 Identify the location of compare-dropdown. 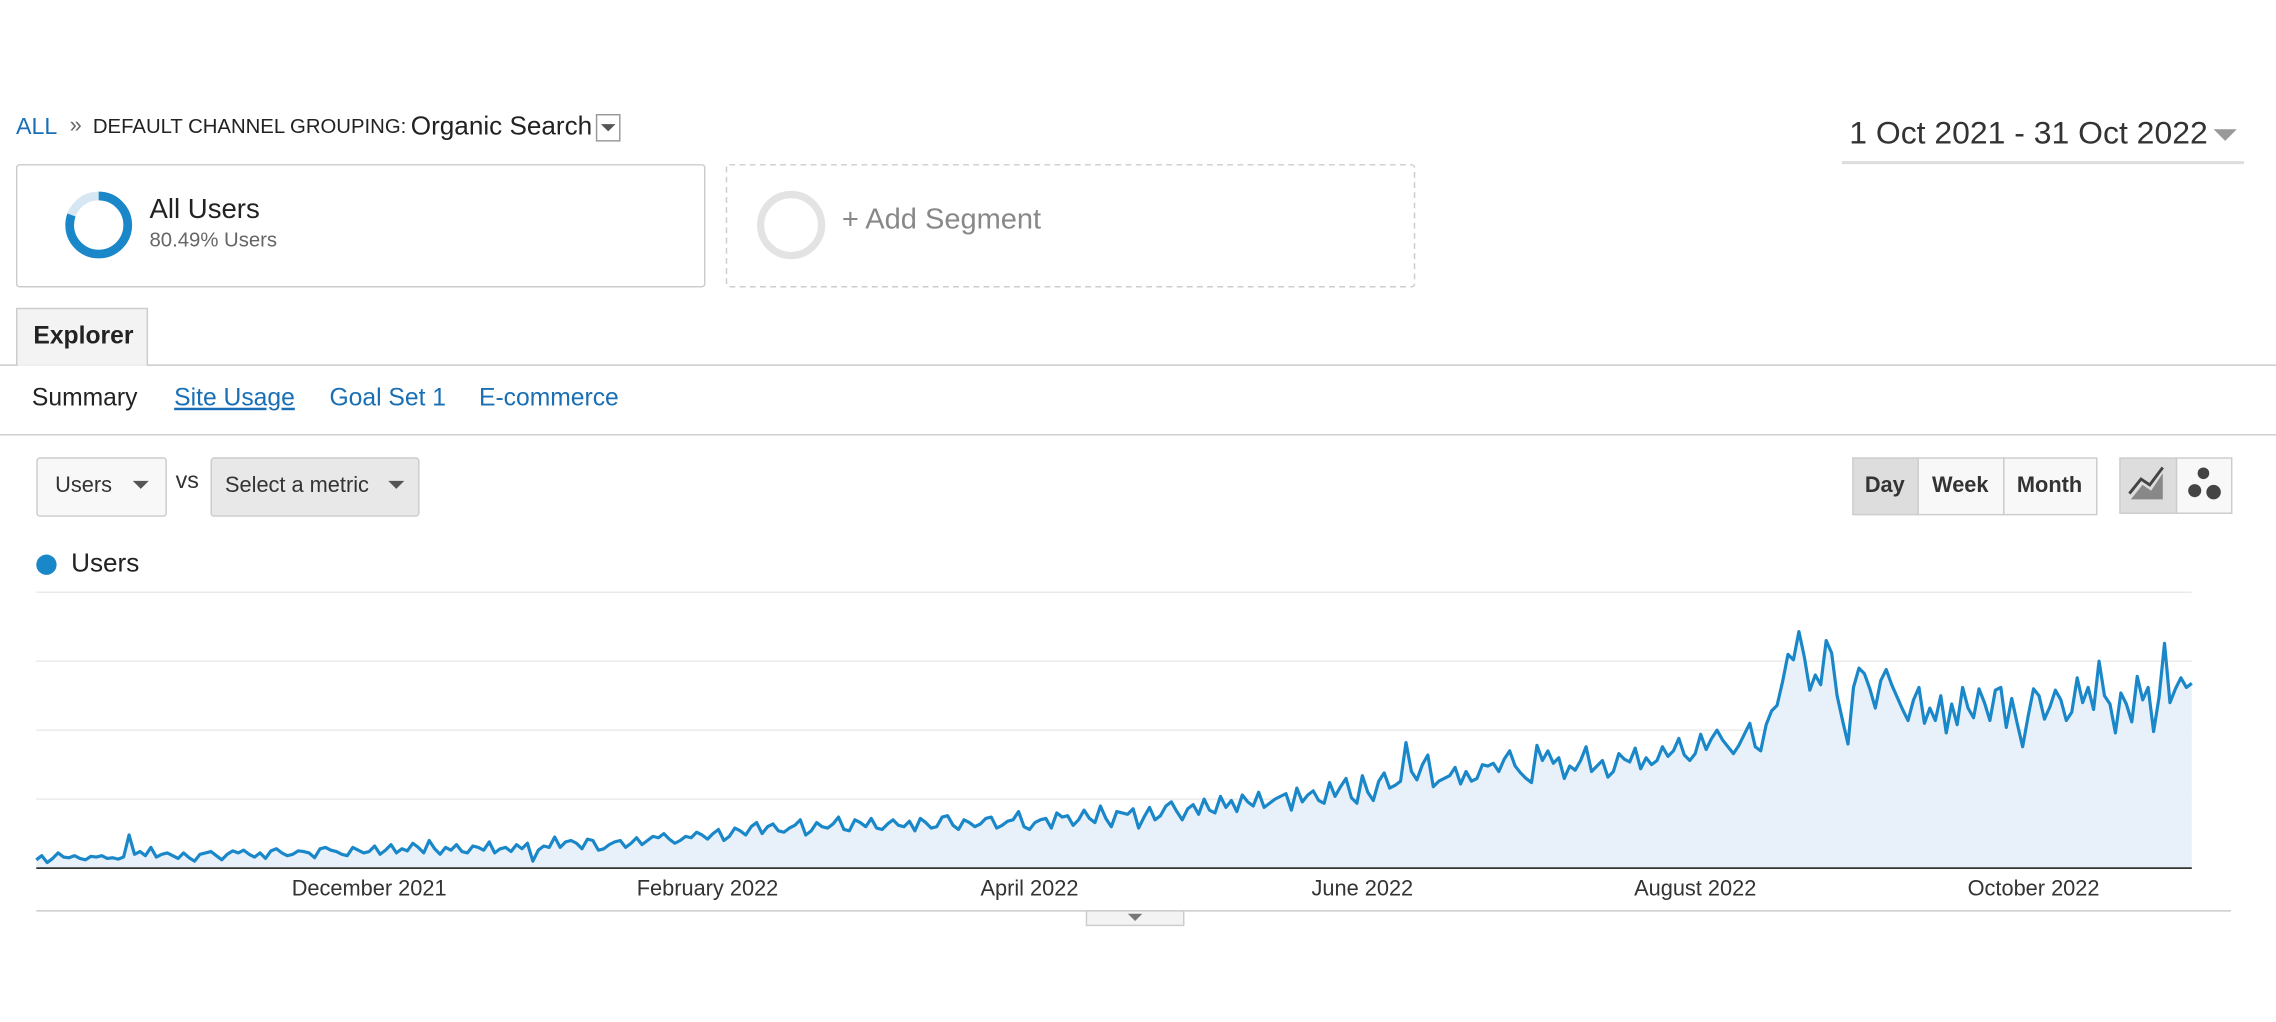
(315, 487).